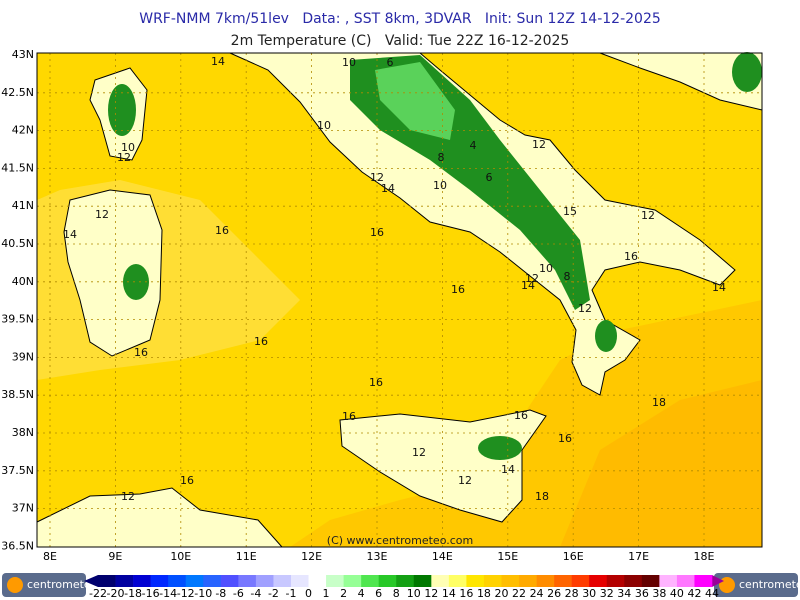 This screenshot has width=800, height=600. I want to click on colorbar-arrow-right, so click(718, 581).